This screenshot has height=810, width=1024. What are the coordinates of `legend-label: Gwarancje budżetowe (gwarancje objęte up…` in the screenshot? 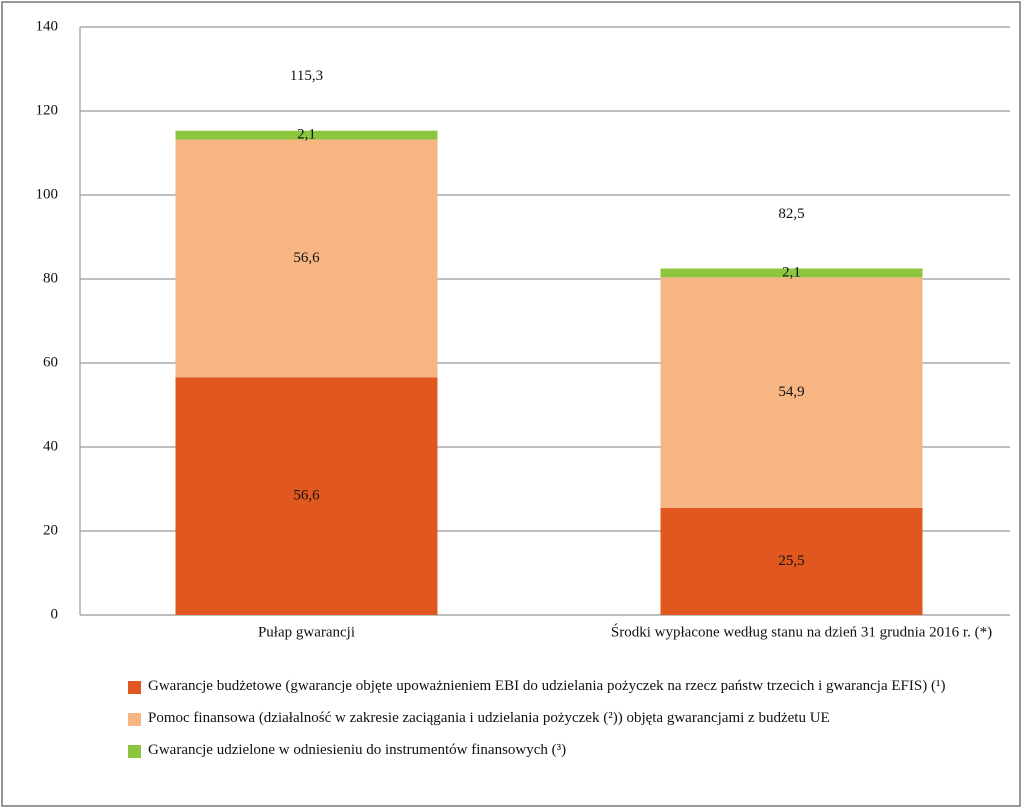 It's located at (547, 686).